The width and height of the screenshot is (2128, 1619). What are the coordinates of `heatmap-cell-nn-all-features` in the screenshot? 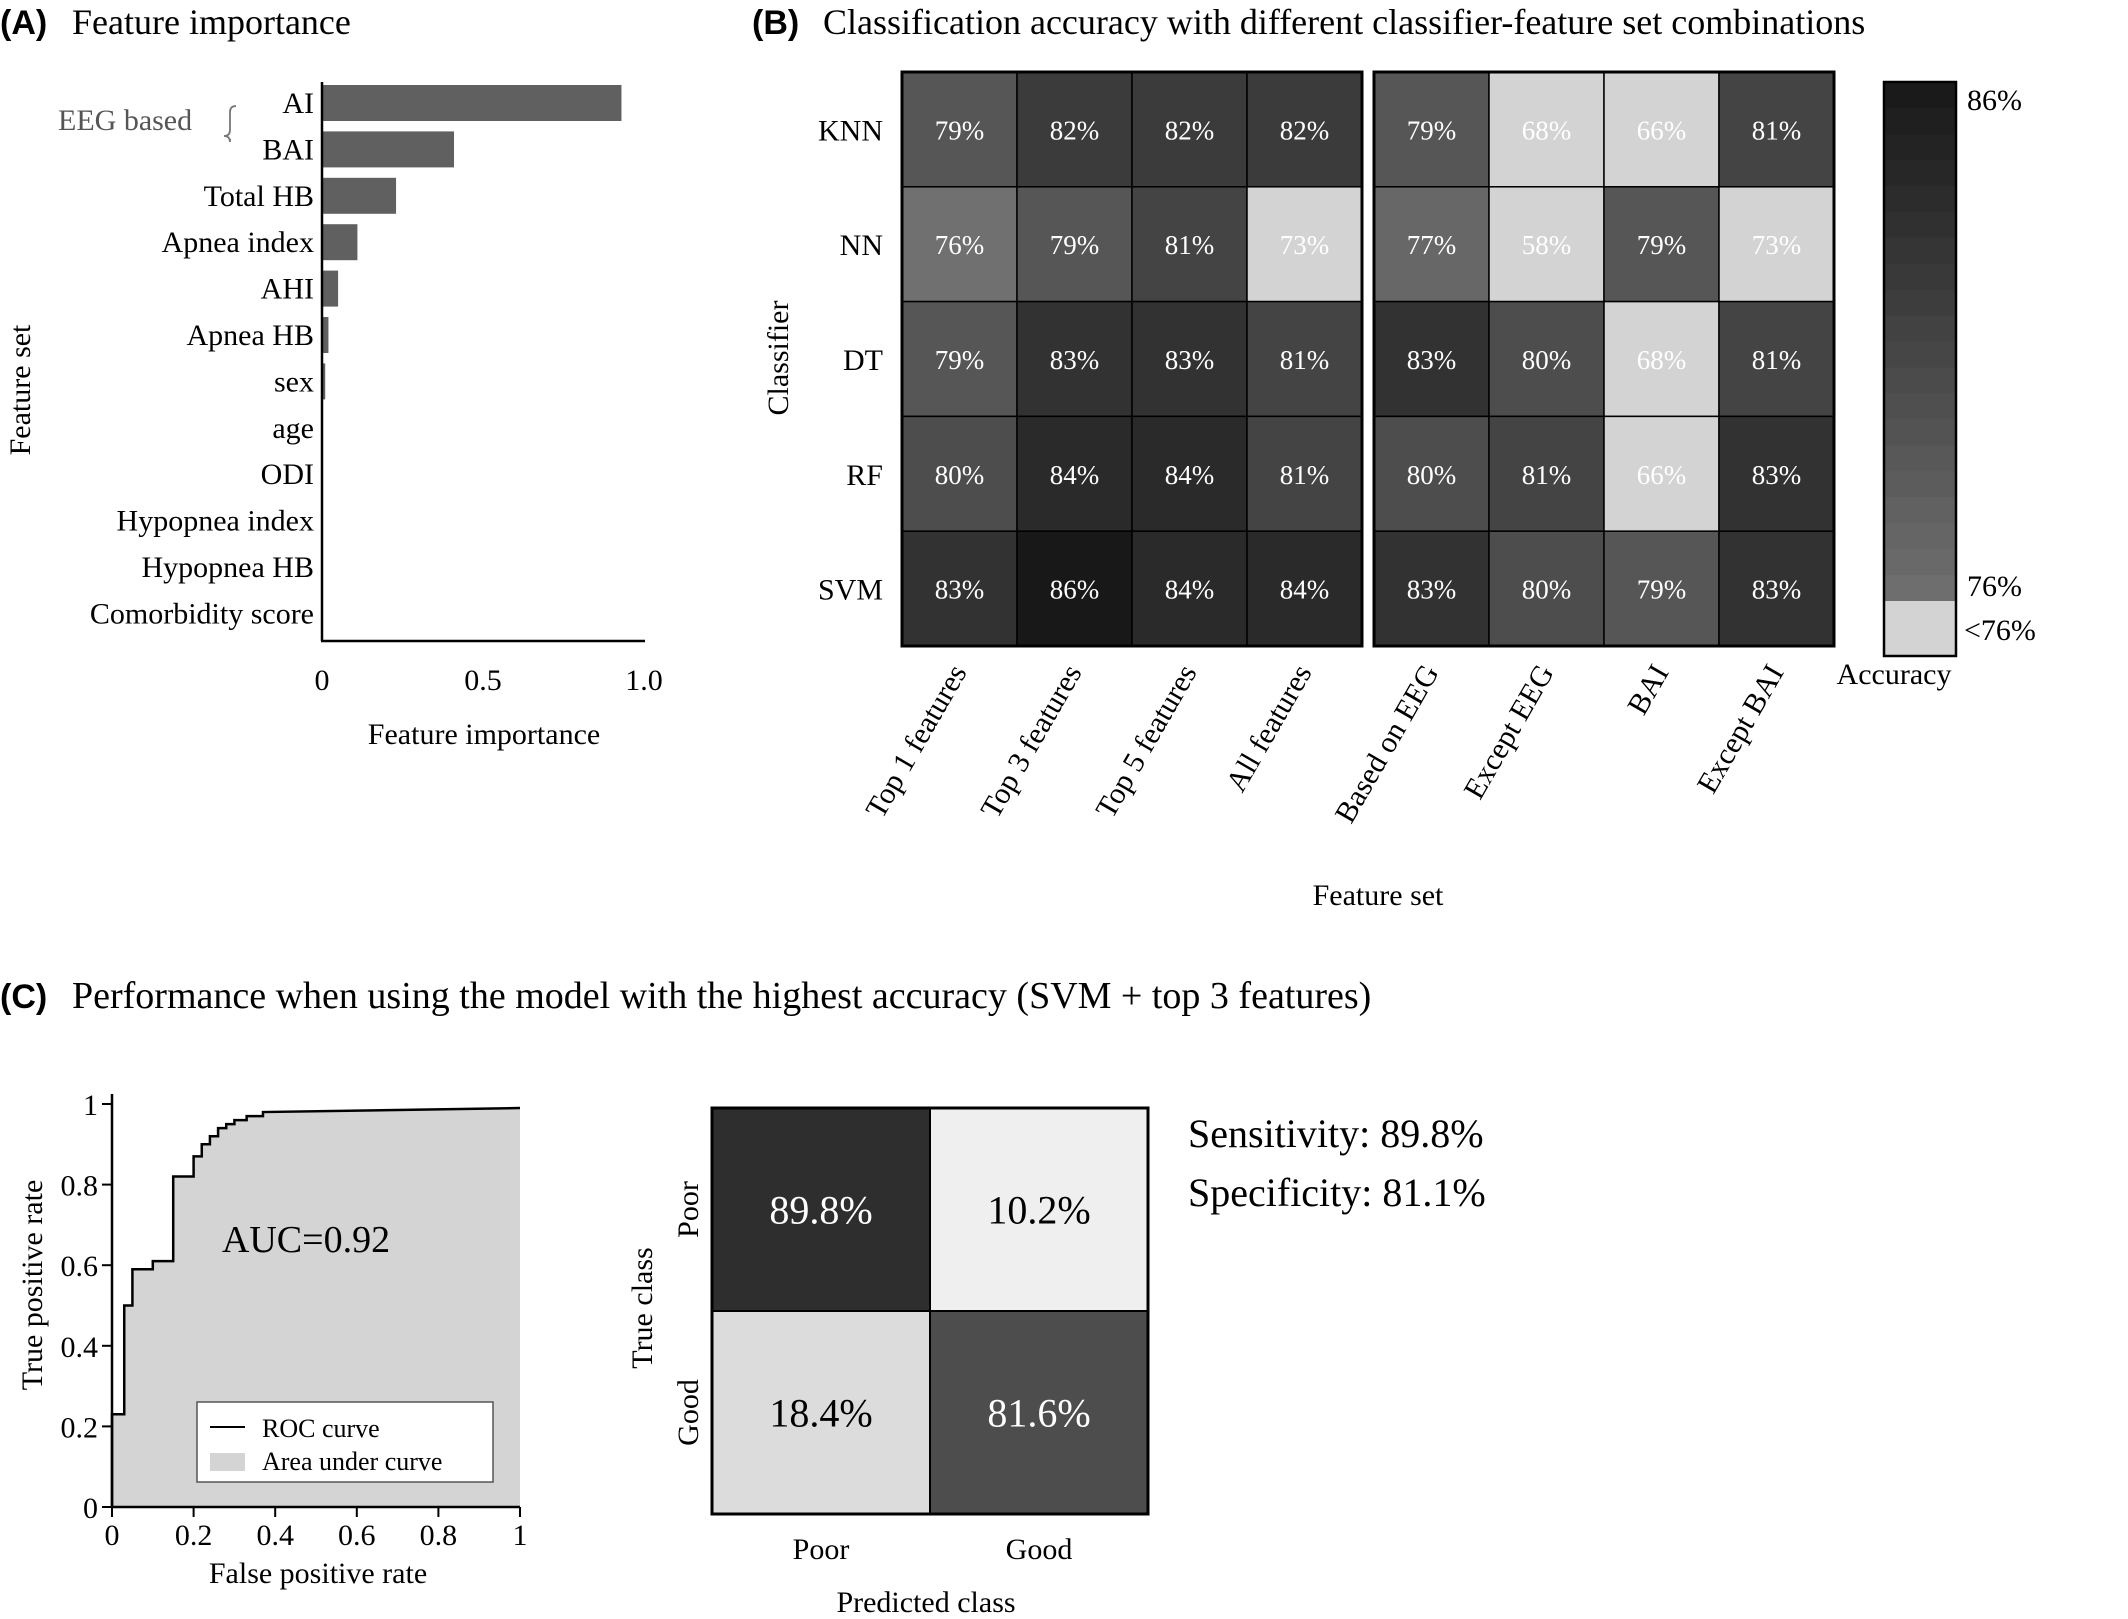 It's located at (1304, 244).